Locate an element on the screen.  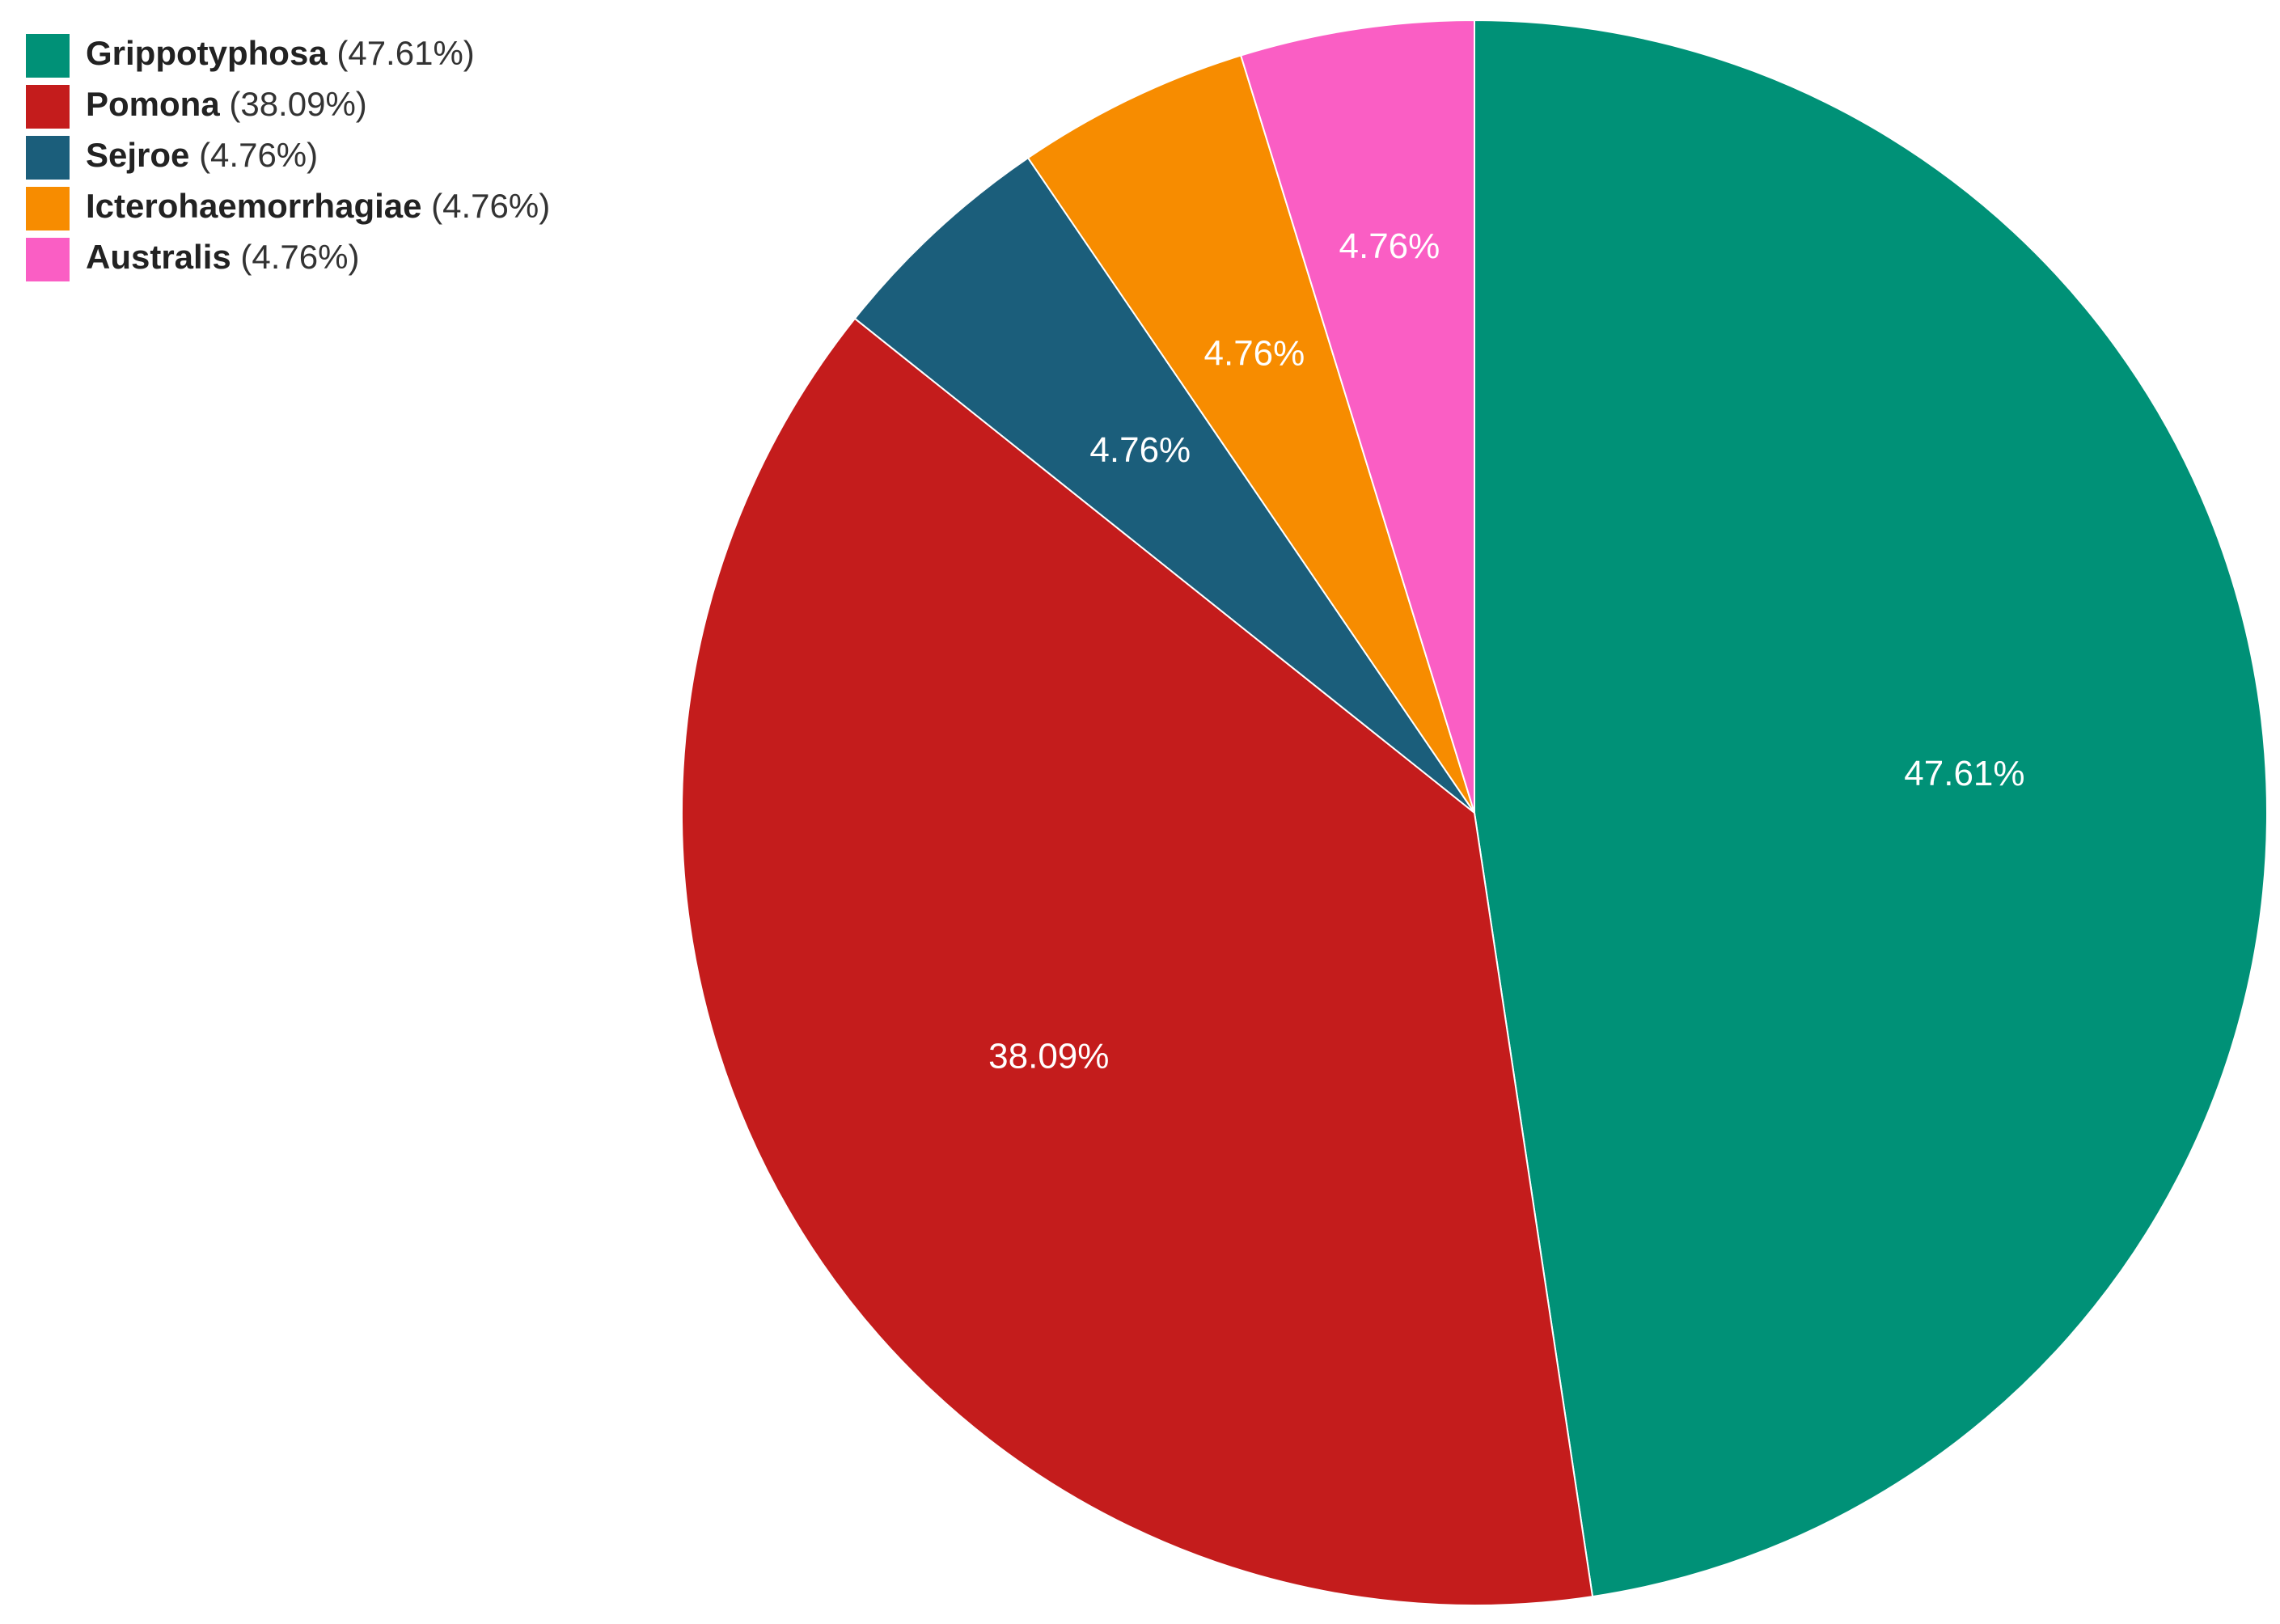
legend-series-percent: (38.09%) is located at coordinates (293, 104).